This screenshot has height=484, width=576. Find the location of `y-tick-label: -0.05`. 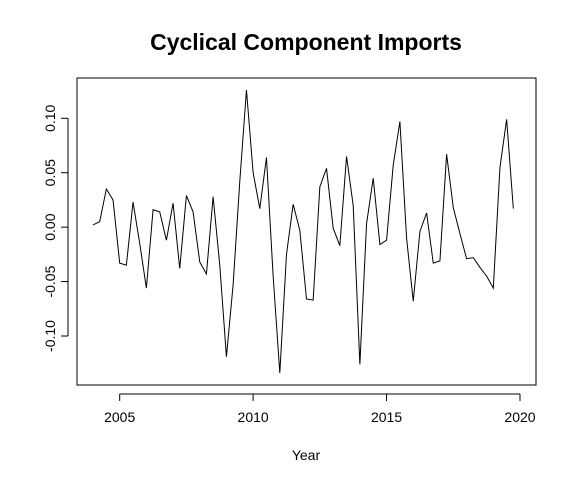

y-tick-label: -0.05 is located at coordinates (50, 281).